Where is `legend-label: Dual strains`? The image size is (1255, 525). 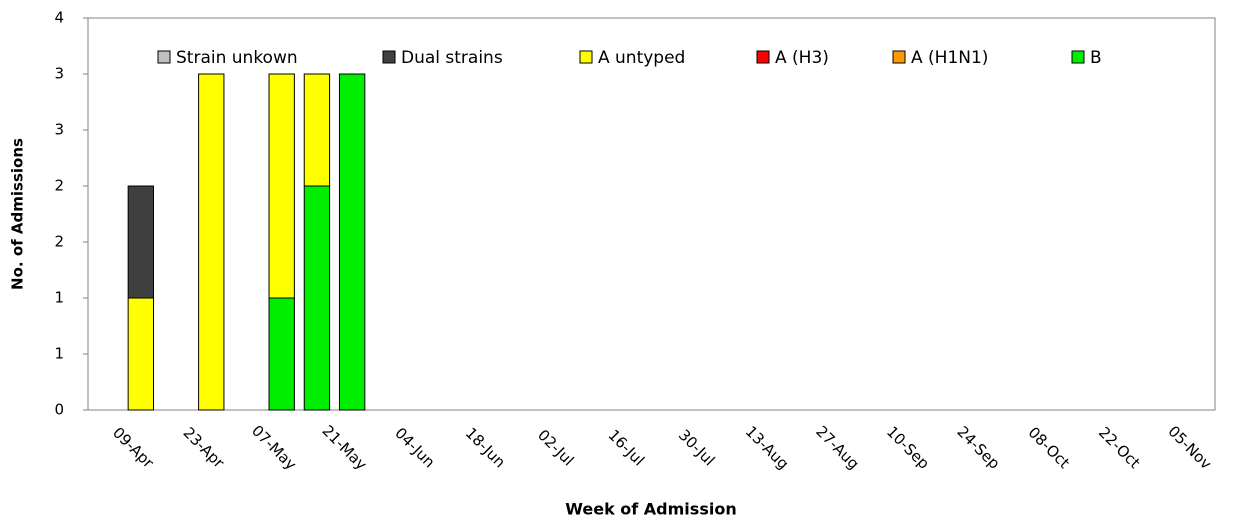
legend-label: Dual strains is located at coordinates (452, 58).